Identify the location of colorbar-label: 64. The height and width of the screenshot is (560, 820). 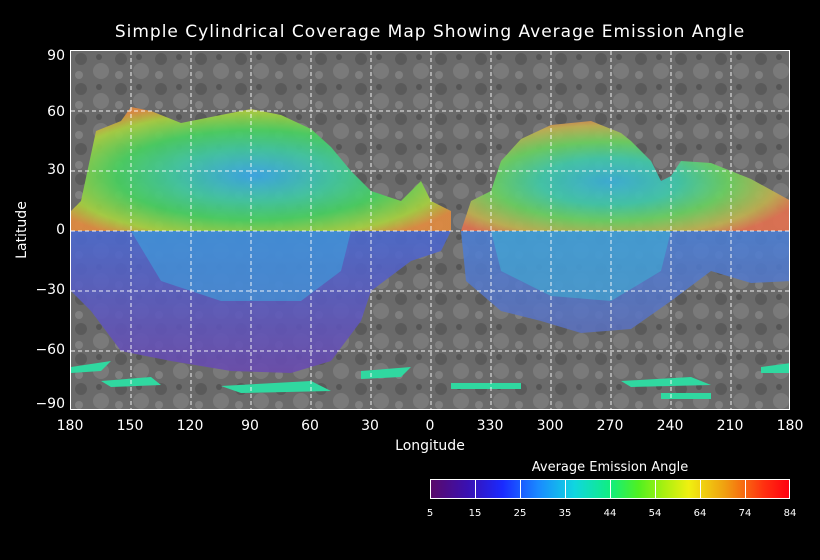
(700, 513).